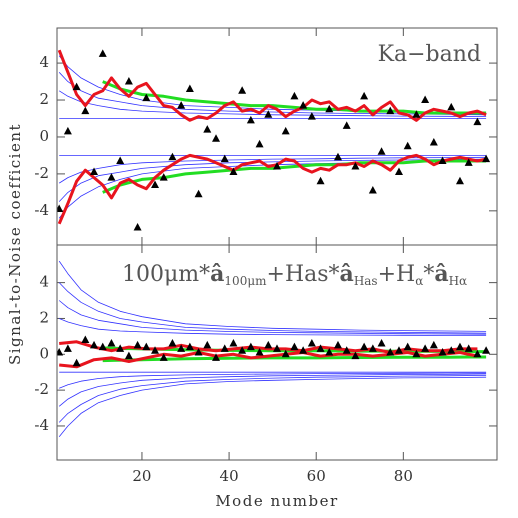 The image size is (518, 518). What do you see at coordinates (303, 274) in the screenshot?
I see `annotation-part: +Has*` at bounding box center [303, 274].